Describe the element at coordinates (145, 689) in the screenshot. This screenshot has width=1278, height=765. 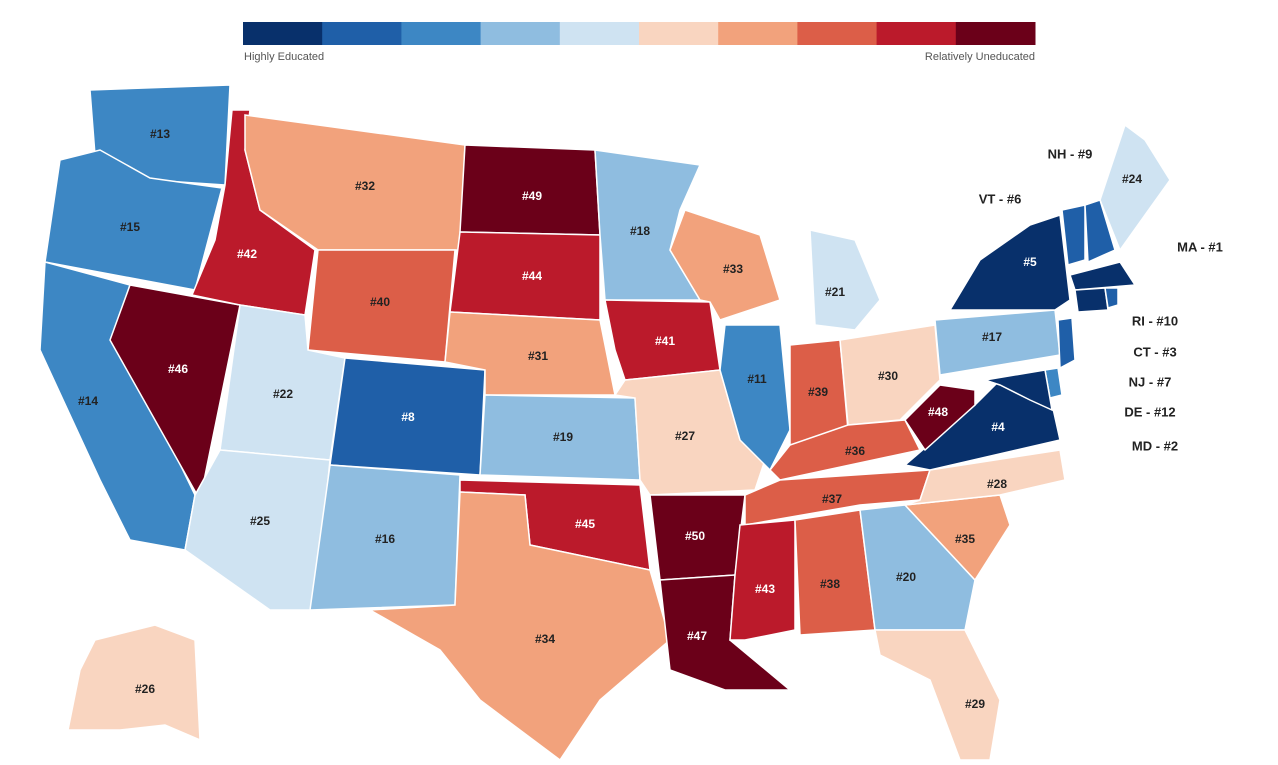
I see `state-label: #26` at that location.